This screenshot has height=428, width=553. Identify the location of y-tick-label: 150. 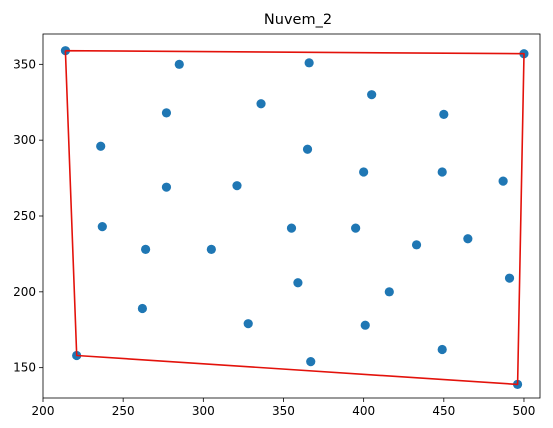
(24, 368).